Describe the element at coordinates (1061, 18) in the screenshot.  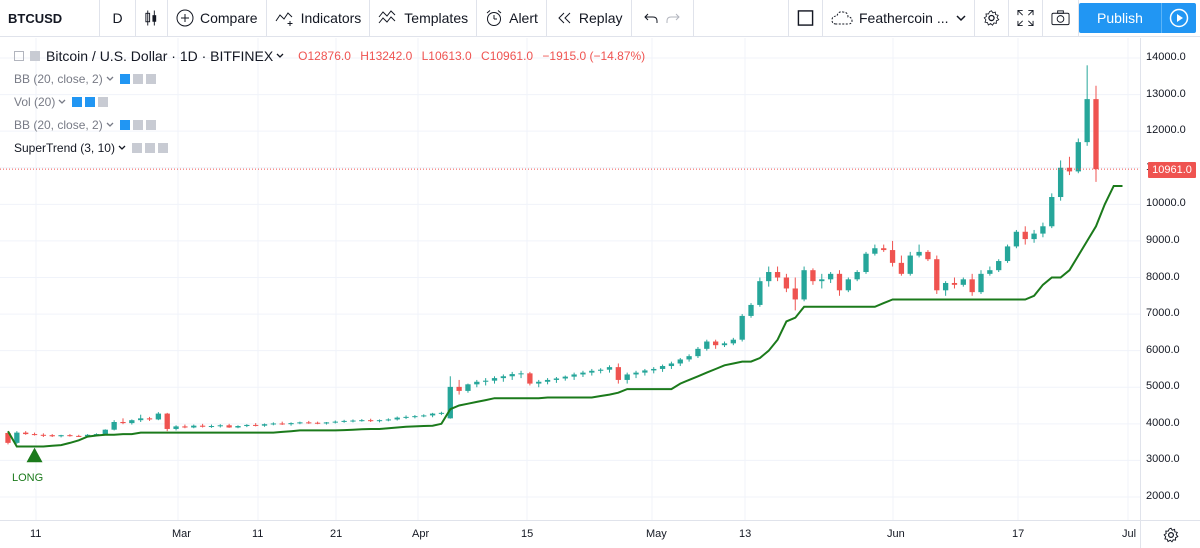
I see `snapshot-button` at that location.